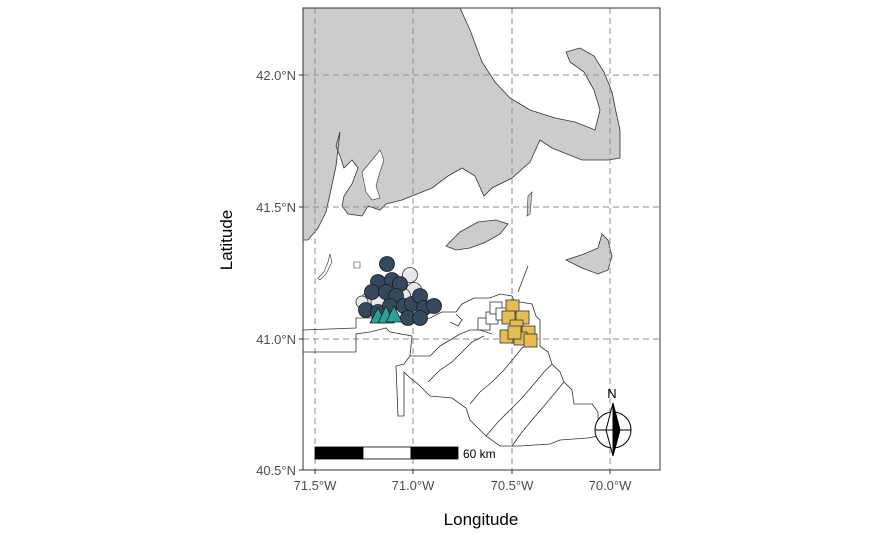  Describe the element at coordinates (386, 314) in the screenshot. I see `teal-triangle-markers` at that location.